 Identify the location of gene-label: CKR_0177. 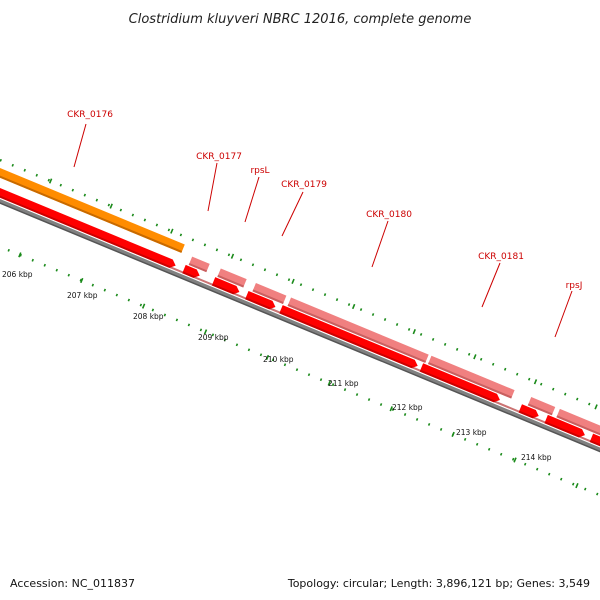
(219, 157).